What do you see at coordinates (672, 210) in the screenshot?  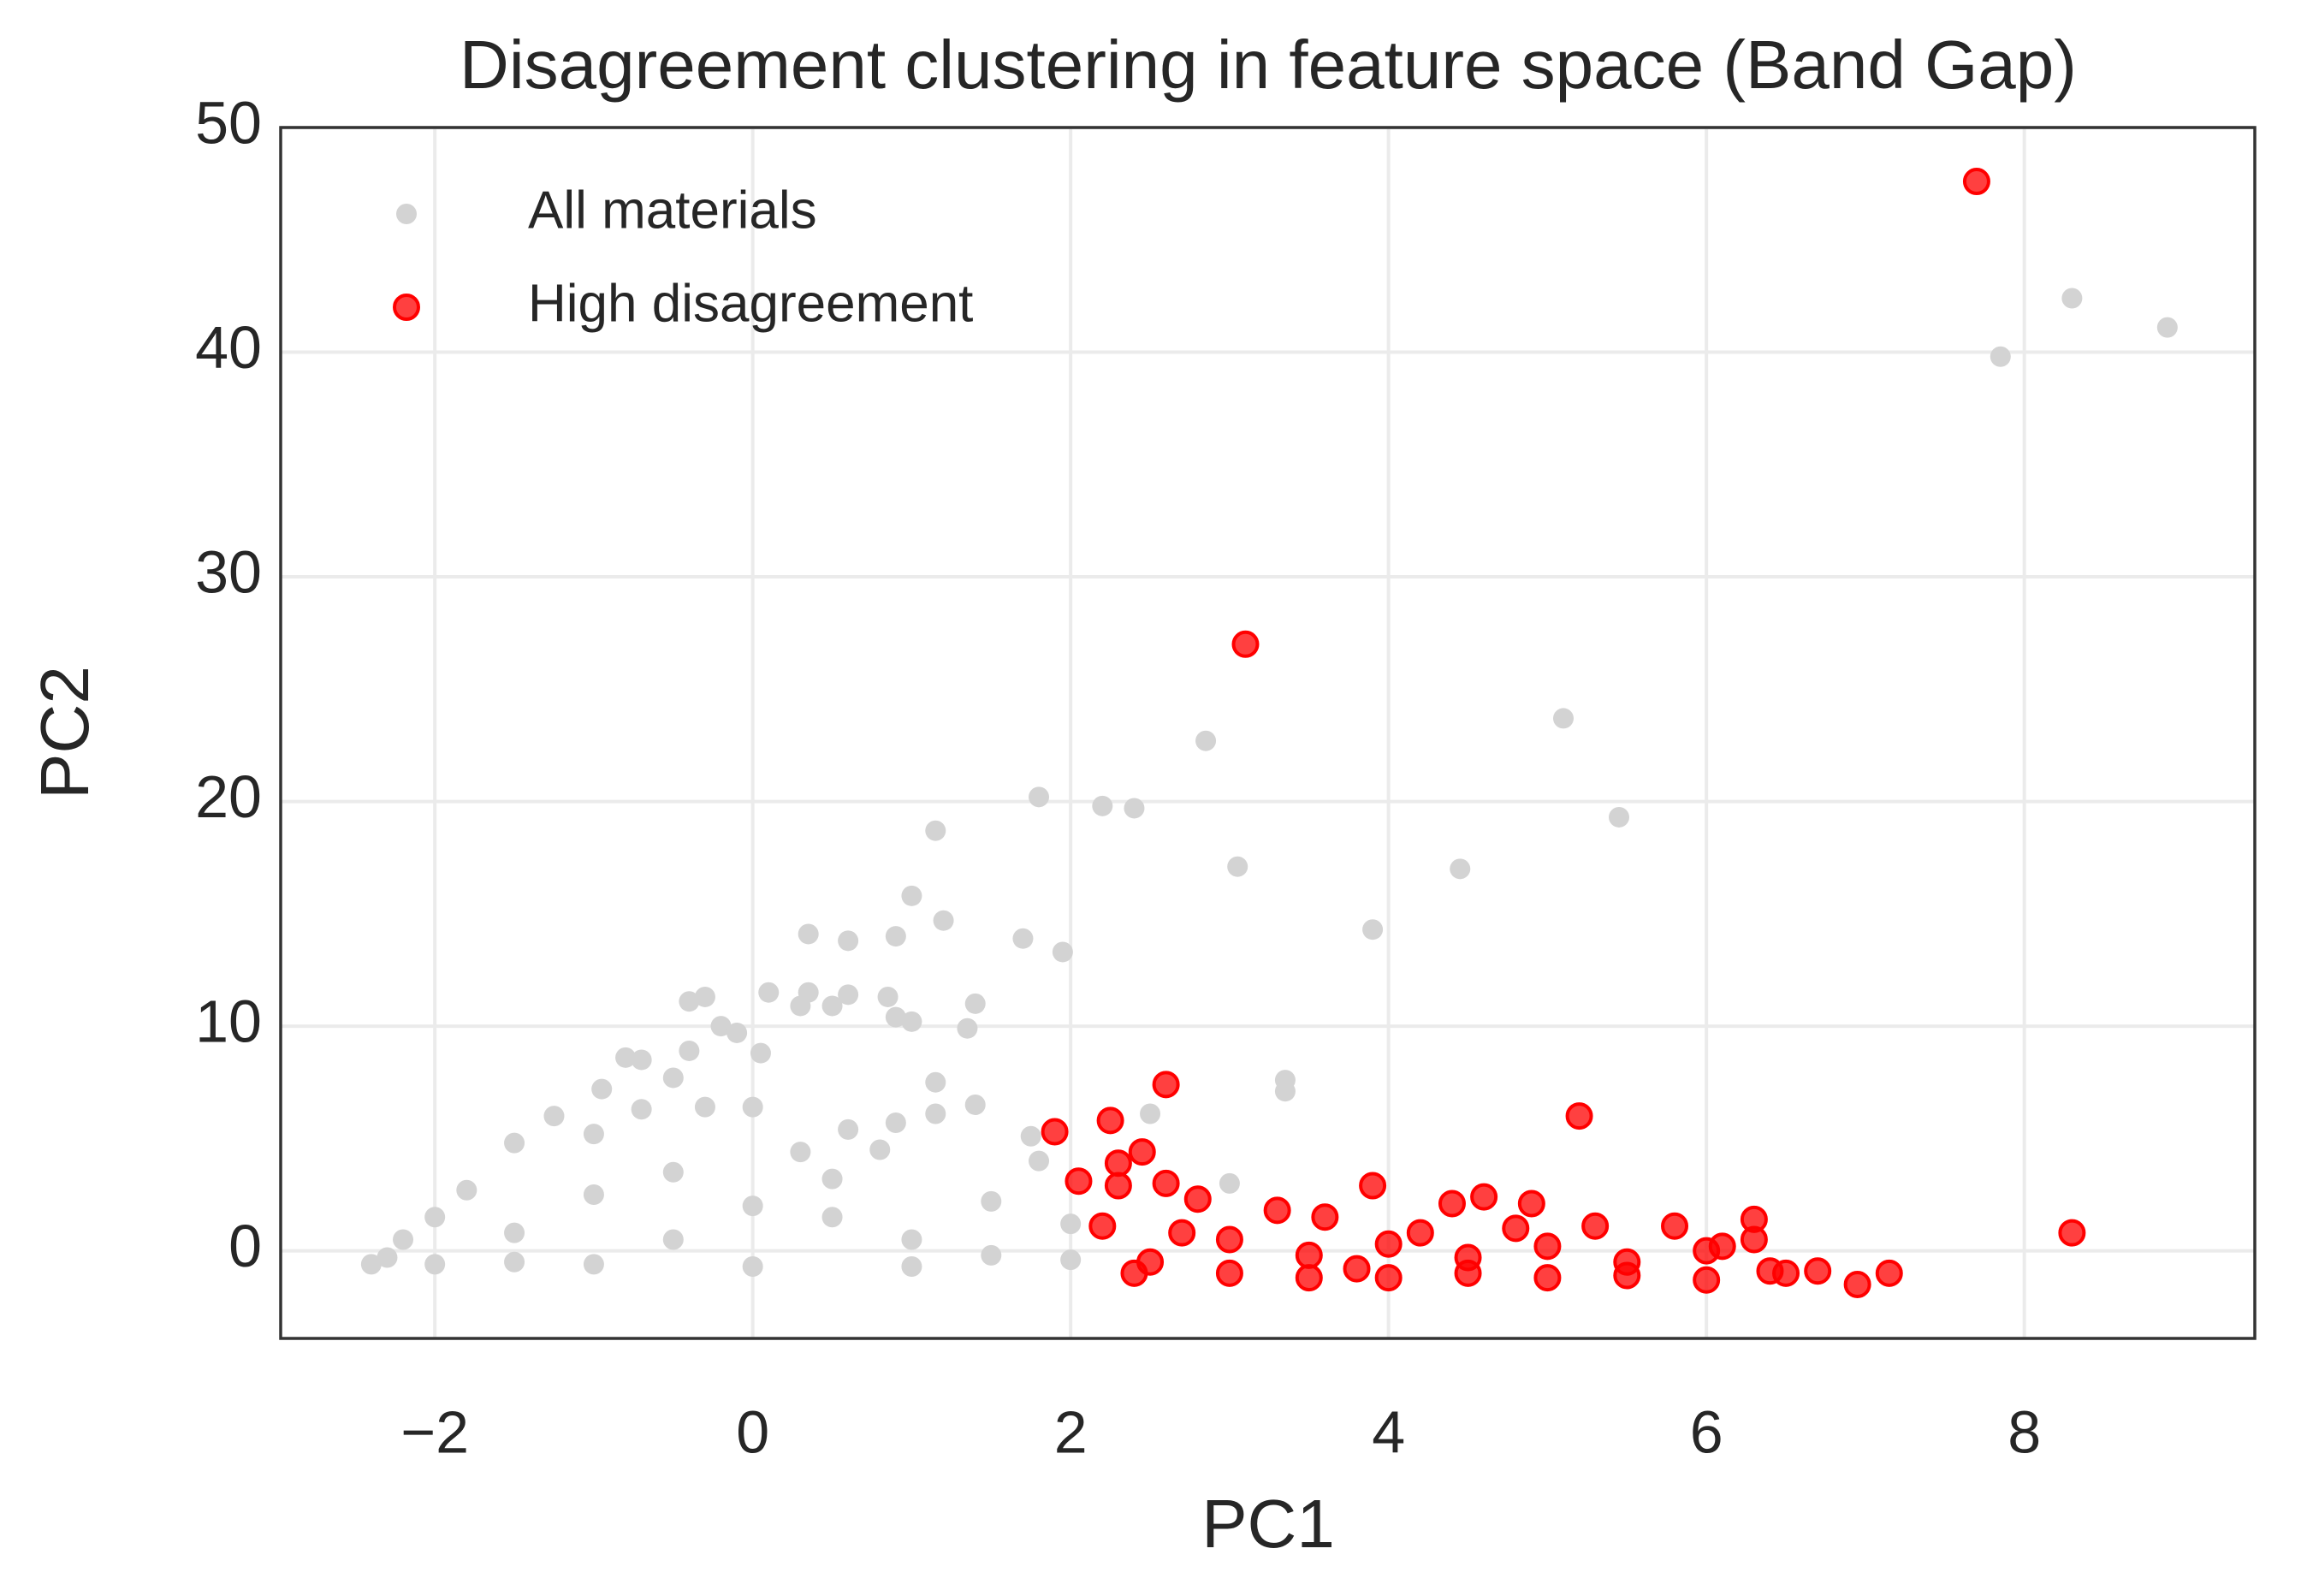 I see `legend-text: All materials` at bounding box center [672, 210].